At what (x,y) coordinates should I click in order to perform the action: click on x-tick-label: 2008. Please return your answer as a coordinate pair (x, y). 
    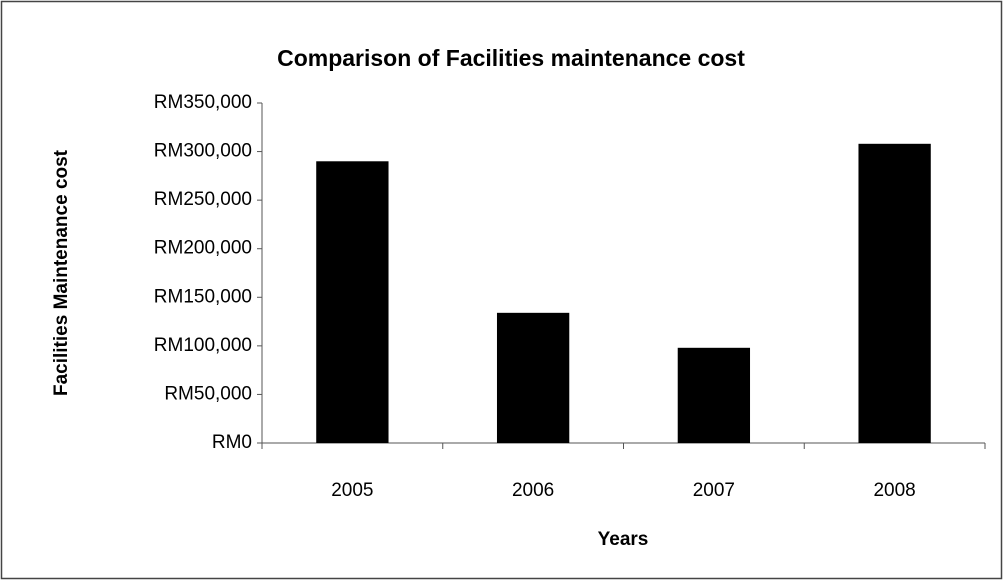
    Looking at the image, I should click on (894, 490).